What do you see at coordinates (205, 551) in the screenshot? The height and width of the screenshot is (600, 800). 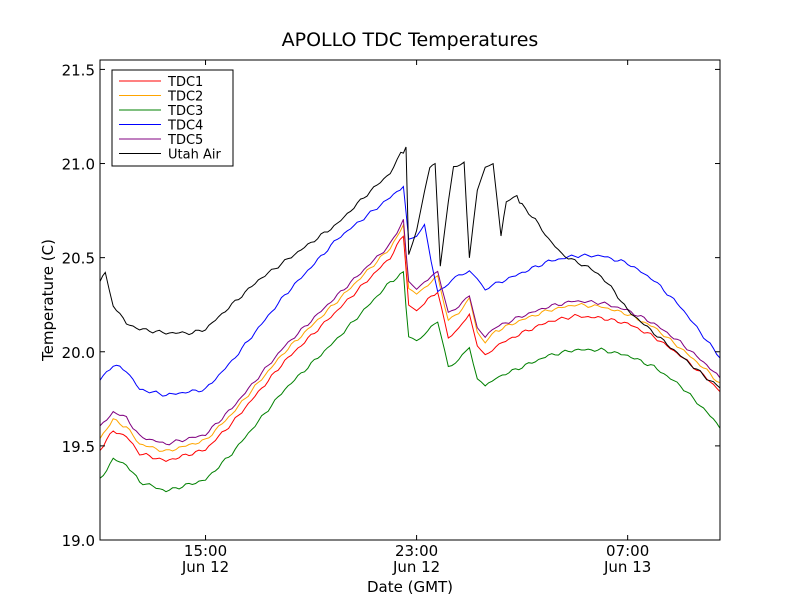 I see `x-tick-label-time: 15:00` at bounding box center [205, 551].